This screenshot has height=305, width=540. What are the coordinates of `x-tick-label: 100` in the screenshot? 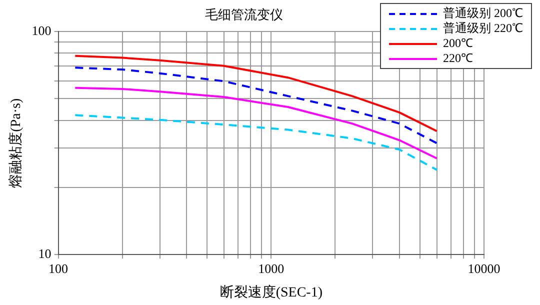 It's located at (58, 268).